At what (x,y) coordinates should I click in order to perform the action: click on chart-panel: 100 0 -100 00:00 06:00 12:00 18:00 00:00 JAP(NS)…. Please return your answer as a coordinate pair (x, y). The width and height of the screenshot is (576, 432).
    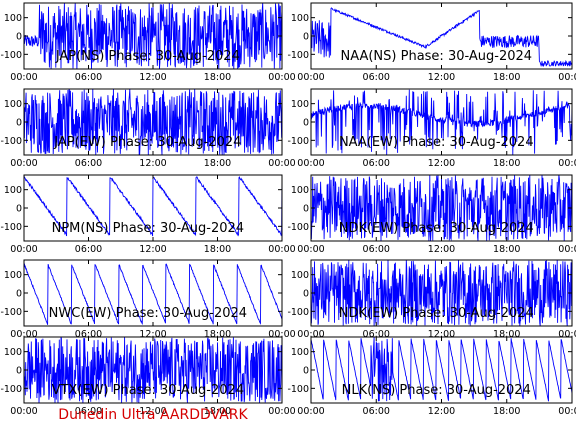
    Looking at the image, I should click on (148, 42).